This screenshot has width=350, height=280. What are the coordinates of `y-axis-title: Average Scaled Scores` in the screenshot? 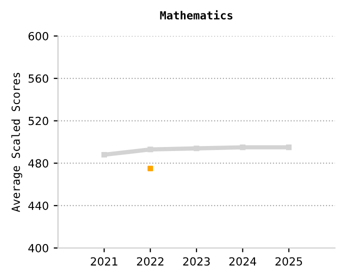 It's located at (16, 142).